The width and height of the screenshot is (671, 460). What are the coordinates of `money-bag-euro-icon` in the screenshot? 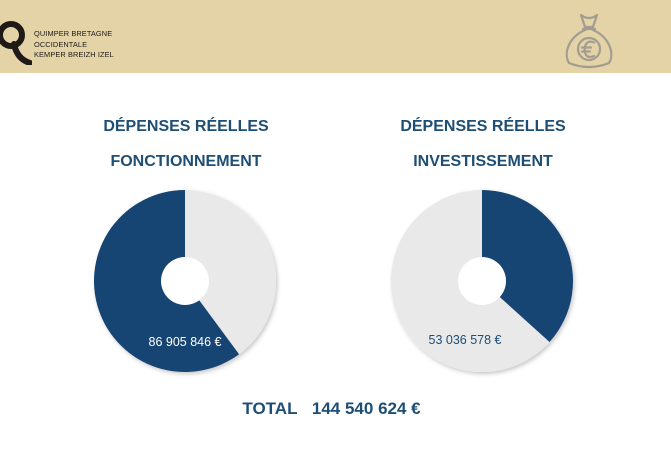 It's located at (589, 41).